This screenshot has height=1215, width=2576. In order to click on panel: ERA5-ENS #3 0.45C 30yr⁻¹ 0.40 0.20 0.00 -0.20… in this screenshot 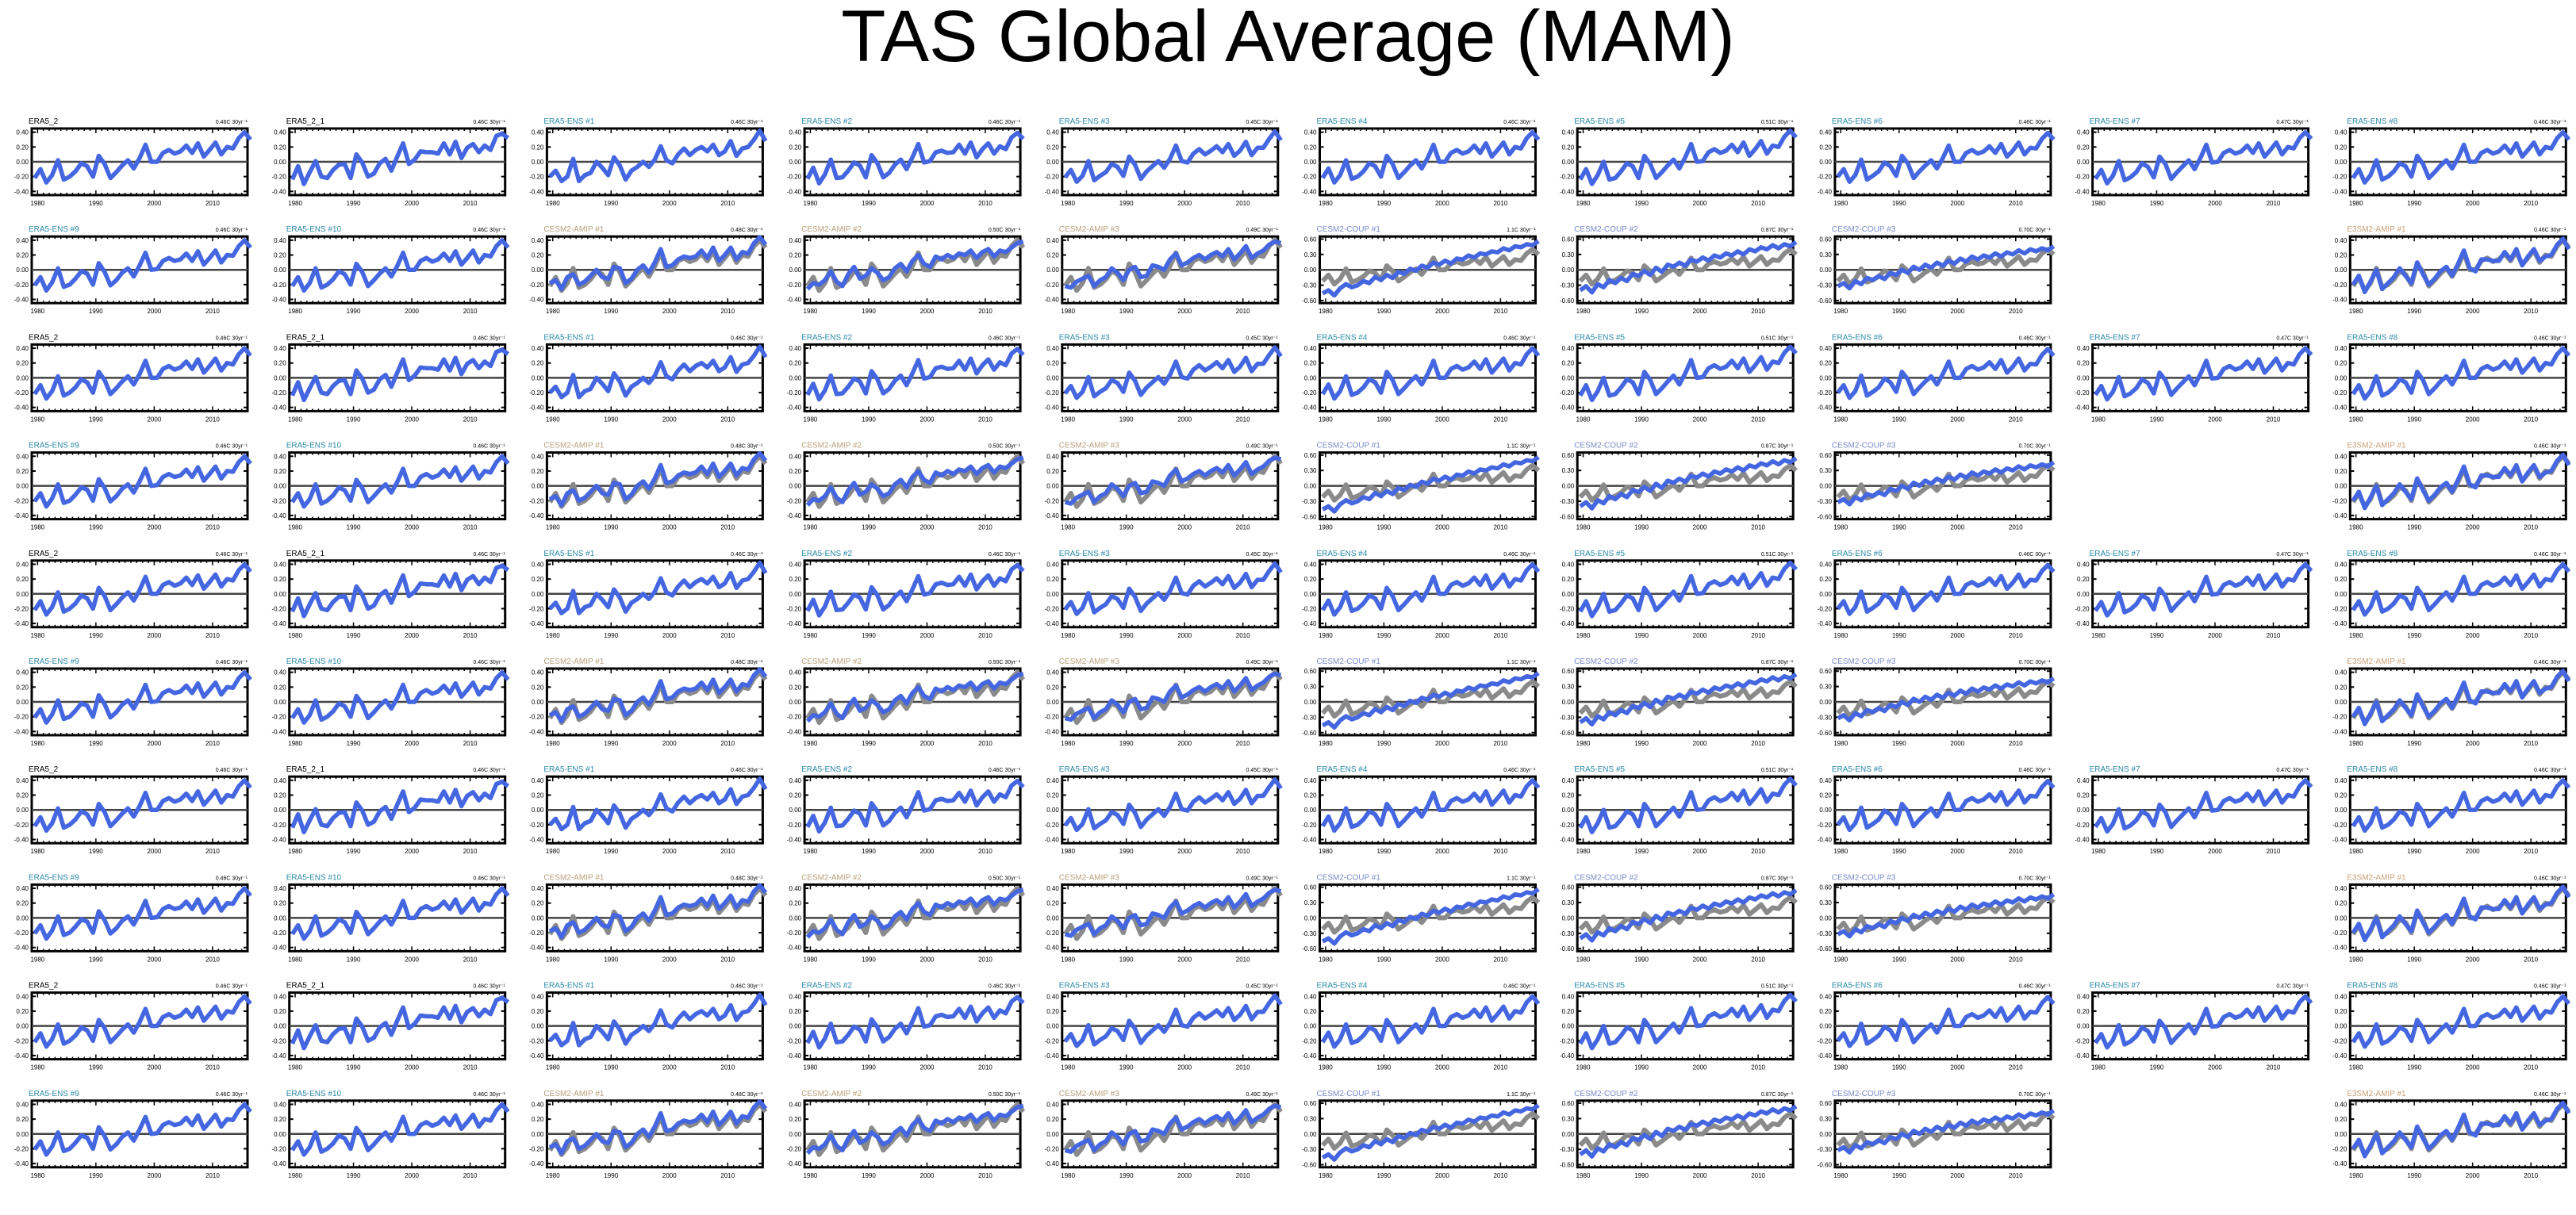, I will do `click(1164, 378)`.